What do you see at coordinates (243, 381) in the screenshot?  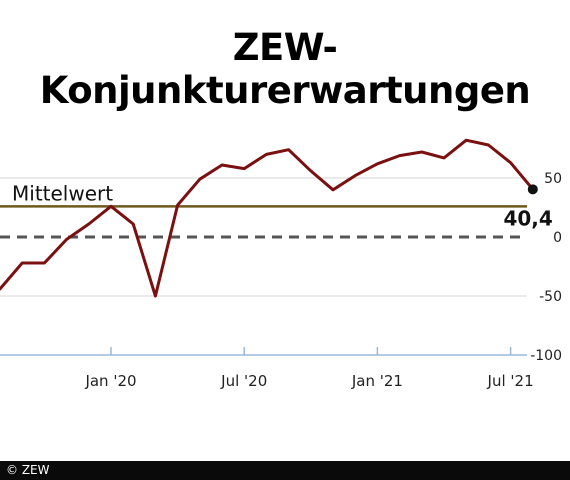 I see `x-tick-label-1: Jul '20` at bounding box center [243, 381].